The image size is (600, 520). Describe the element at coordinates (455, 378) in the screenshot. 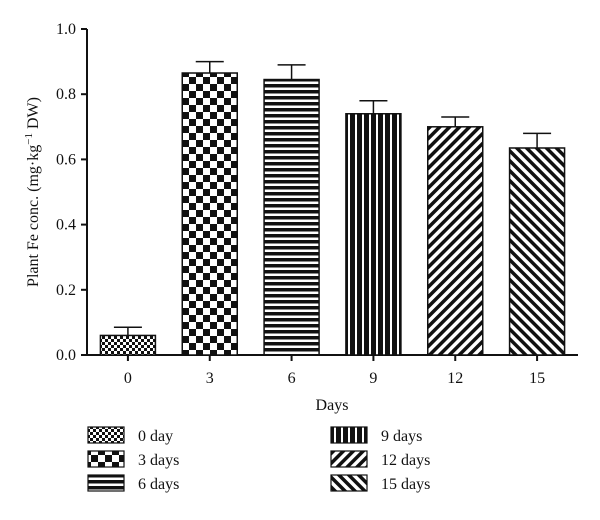

I see `x-tick-label: 12` at that location.